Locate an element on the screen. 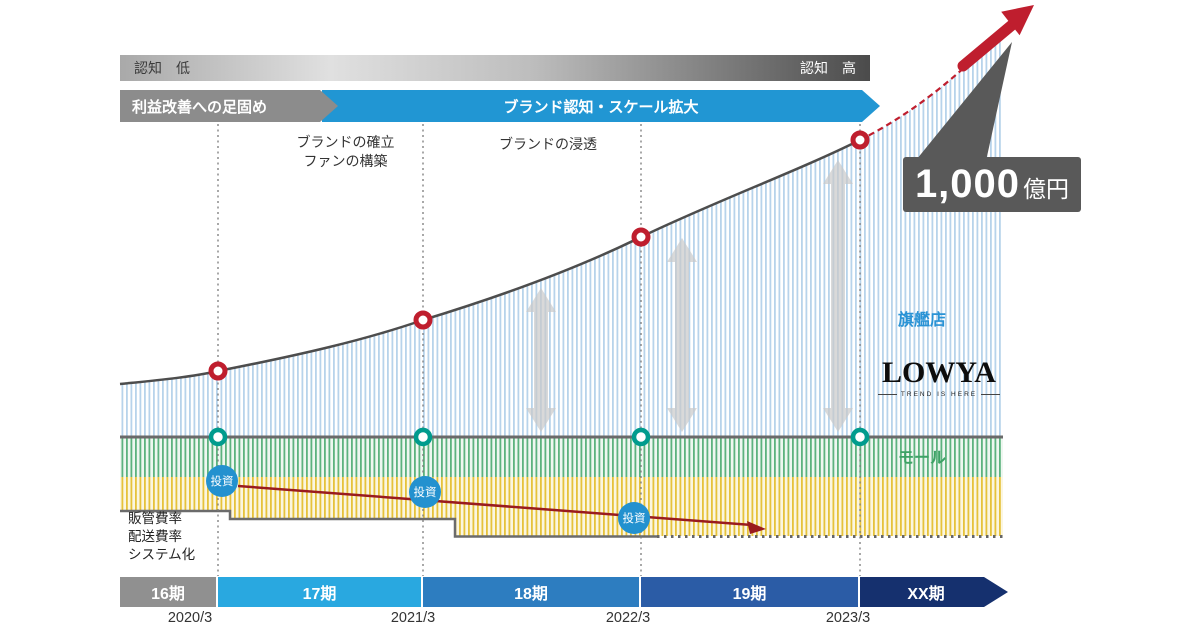  brand-logo-tagline-text: TREND IS HERE is located at coordinates (939, 394).